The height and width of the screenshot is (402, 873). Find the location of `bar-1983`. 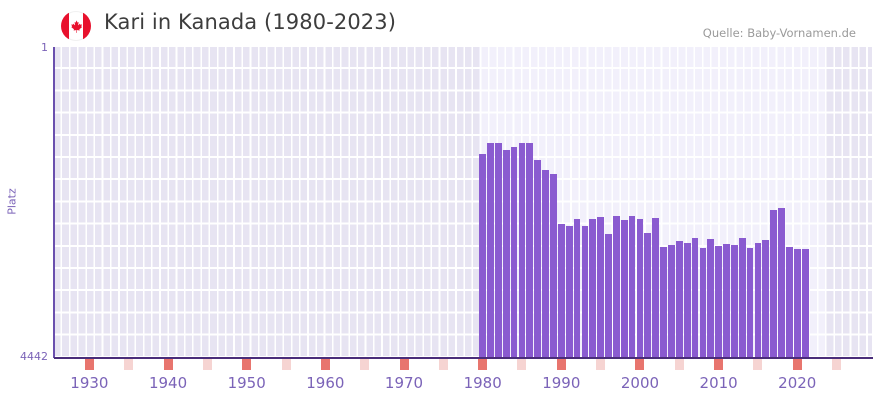

bar-1983 is located at coordinates (506, 253).